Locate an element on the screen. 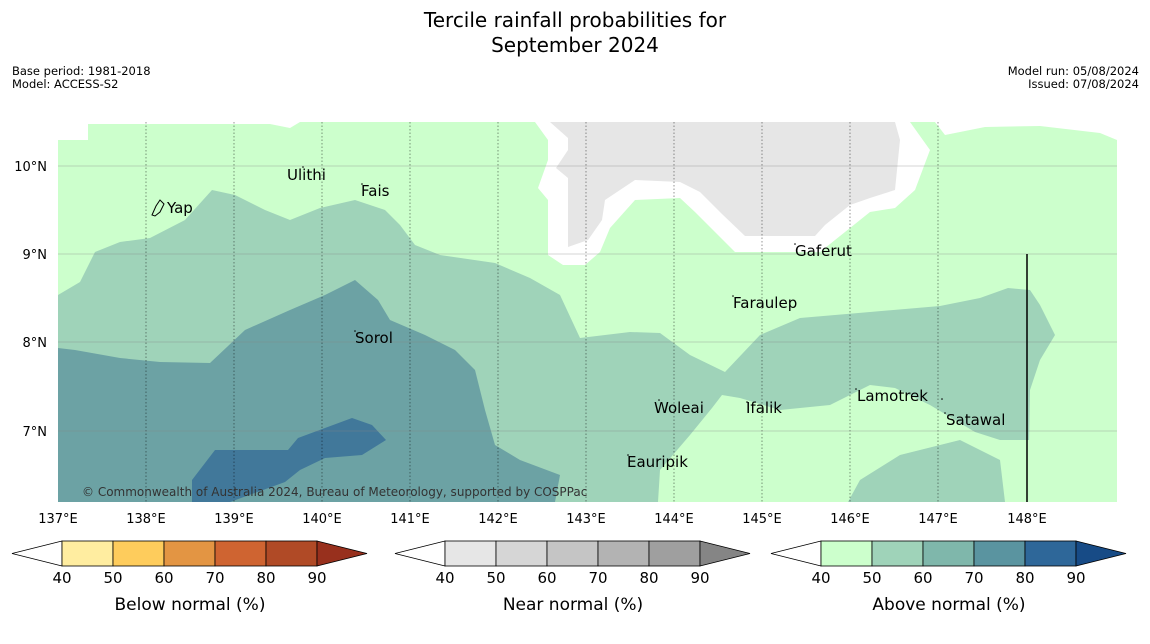 This screenshot has width=1150, height=644. place-sorol: Sorol is located at coordinates (374, 338).